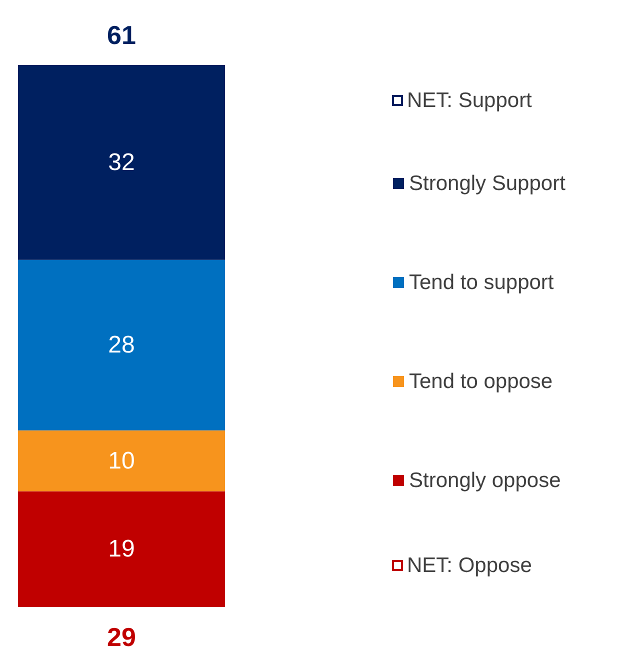  Describe the element at coordinates (469, 100) in the screenshot. I see `text: NET: Support` at that location.